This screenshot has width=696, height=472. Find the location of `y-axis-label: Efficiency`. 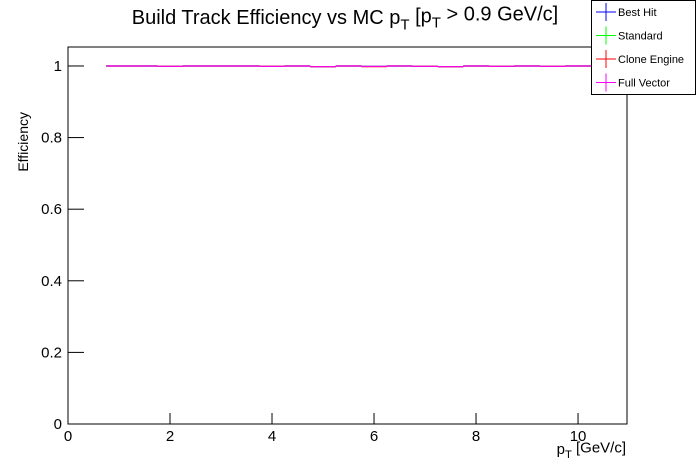

y-axis-label: Efficiency is located at coordinates (23, 142).